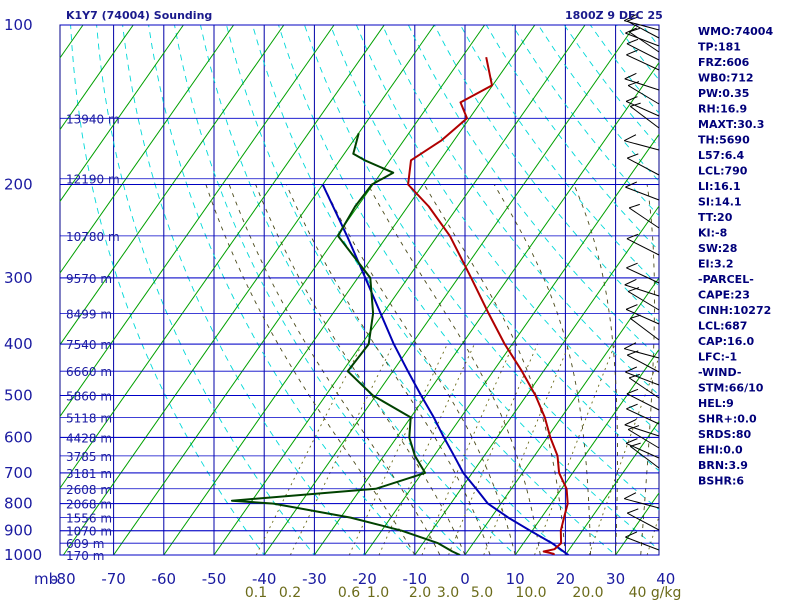 The image size is (800, 600). What do you see at coordinates (720, 202) in the screenshot?
I see `index-line: SI:14.1` at bounding box center [720, 202].